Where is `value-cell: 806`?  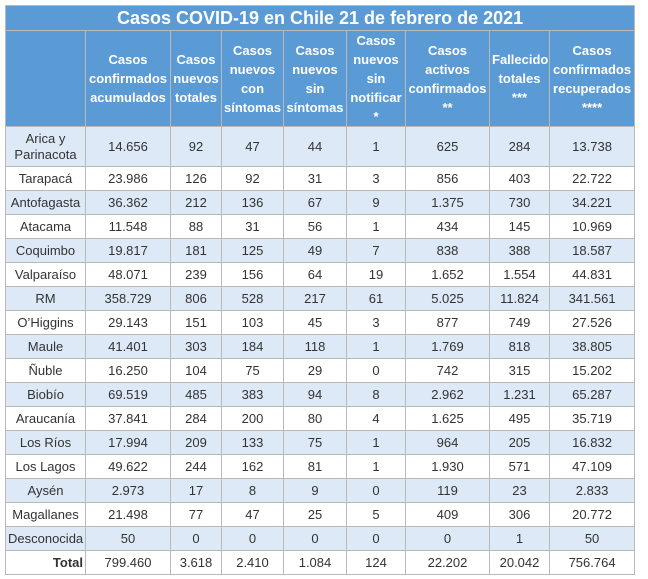 value-cell: 806 is located at coordinates (196, 298).